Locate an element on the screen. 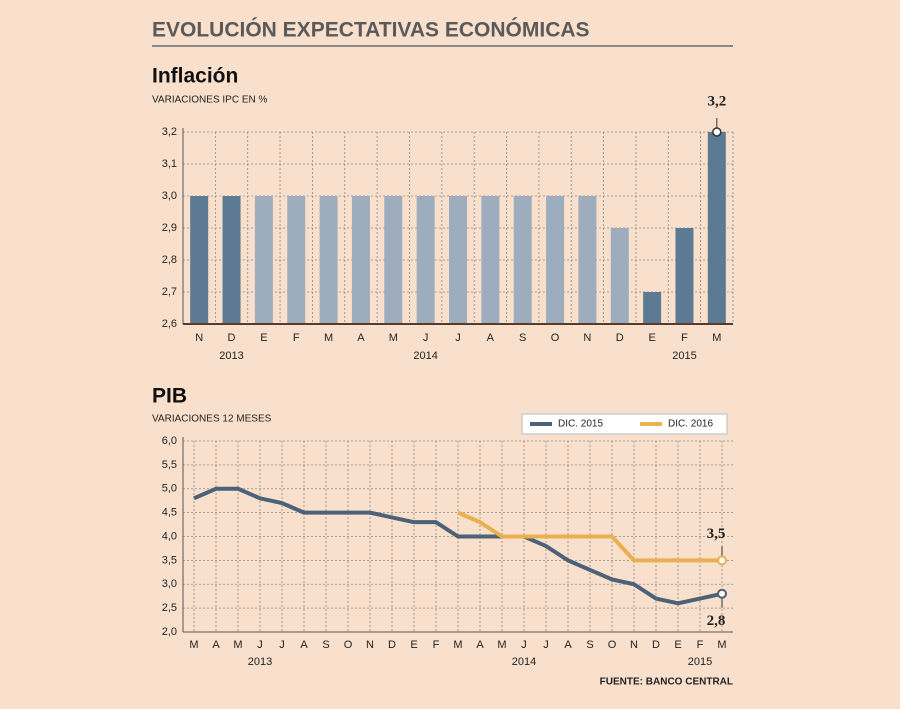 This screenshot has height=709, width=900. y-tick-label: 2,5 is located at coordinates (169, 608).